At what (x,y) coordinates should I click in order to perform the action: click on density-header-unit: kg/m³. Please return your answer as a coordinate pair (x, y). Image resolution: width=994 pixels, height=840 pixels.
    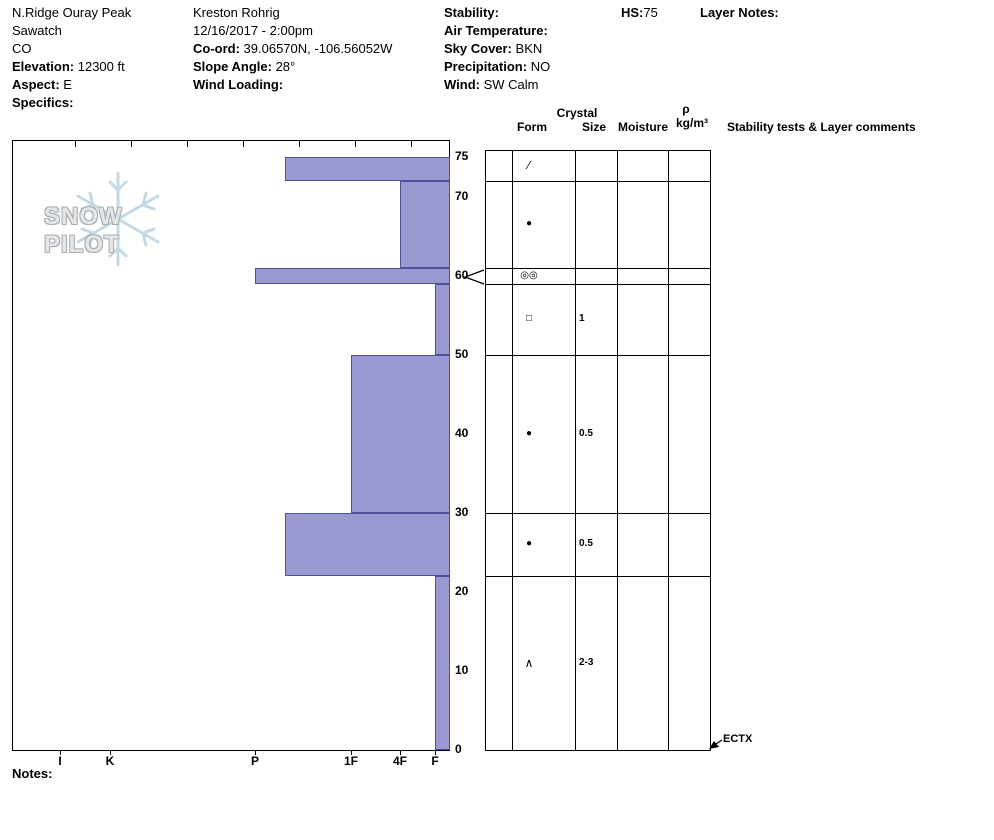
    Looking at the image, I should click on (692, 123).